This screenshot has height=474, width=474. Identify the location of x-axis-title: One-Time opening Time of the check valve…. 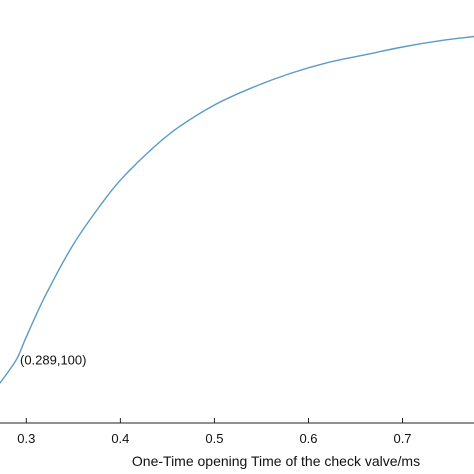
(276, 461).